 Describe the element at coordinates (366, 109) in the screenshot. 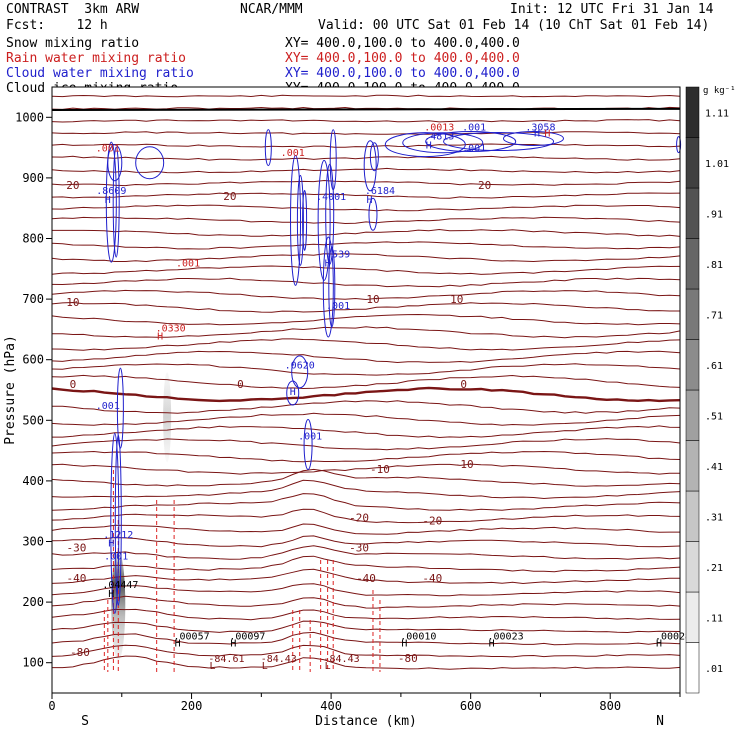

I see `surface-line` at that location.